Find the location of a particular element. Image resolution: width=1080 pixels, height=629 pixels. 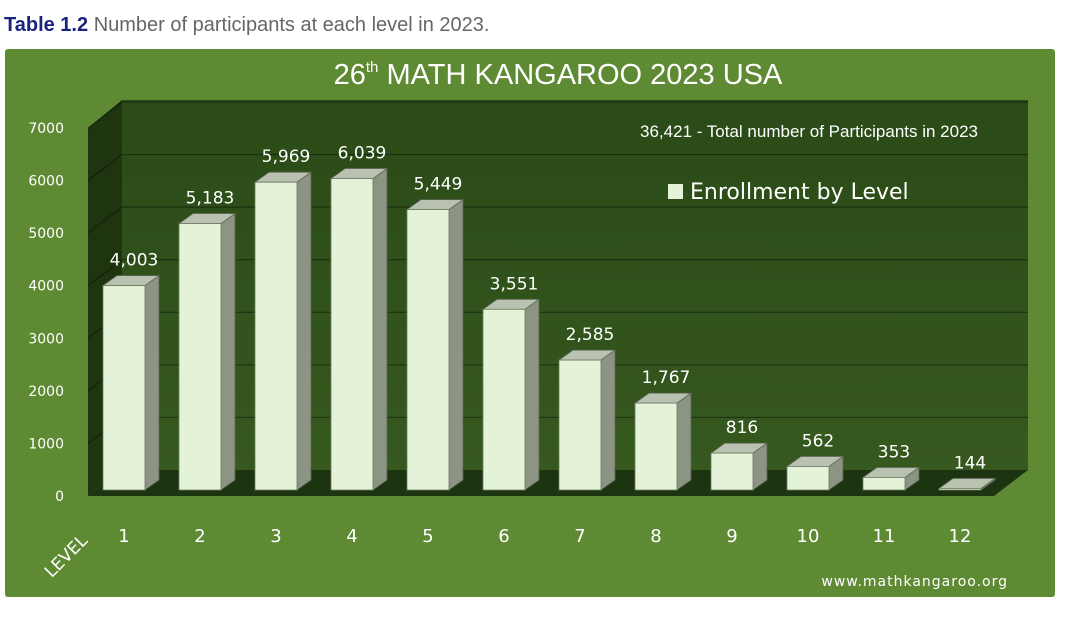

y-axis-ticks: 0 1000 2000 3000 4000 5000 6000 7000 is located at coordinates (46, 313).